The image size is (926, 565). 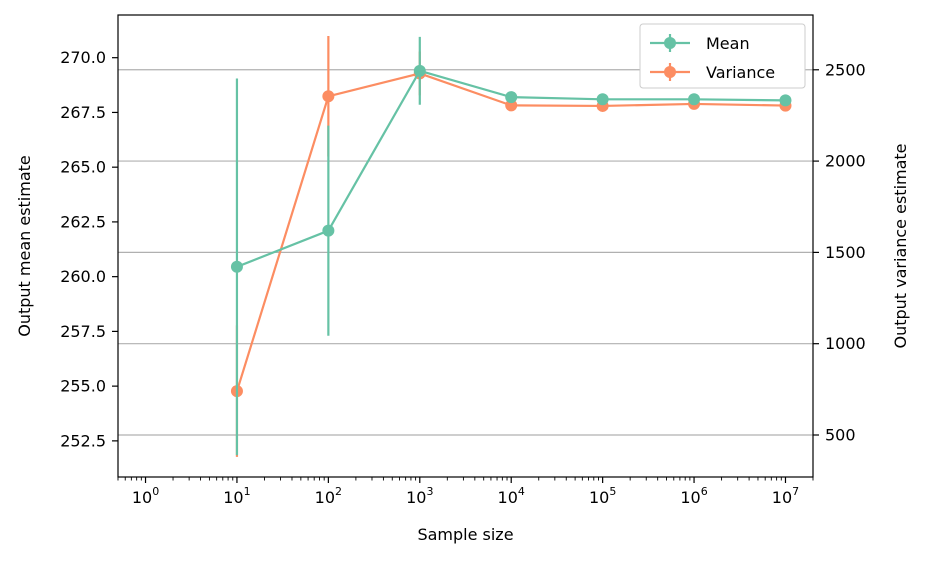 I want to click on y-left-tick-label-0: 252.5, so click(x=83, y=440).